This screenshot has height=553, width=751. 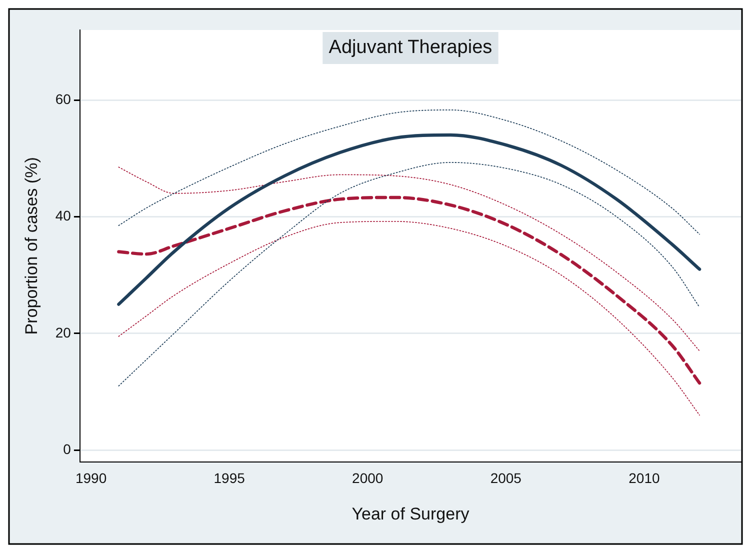 I want to click on y-axis-title: Proportion of cases (%), so click(x=31, y=246).